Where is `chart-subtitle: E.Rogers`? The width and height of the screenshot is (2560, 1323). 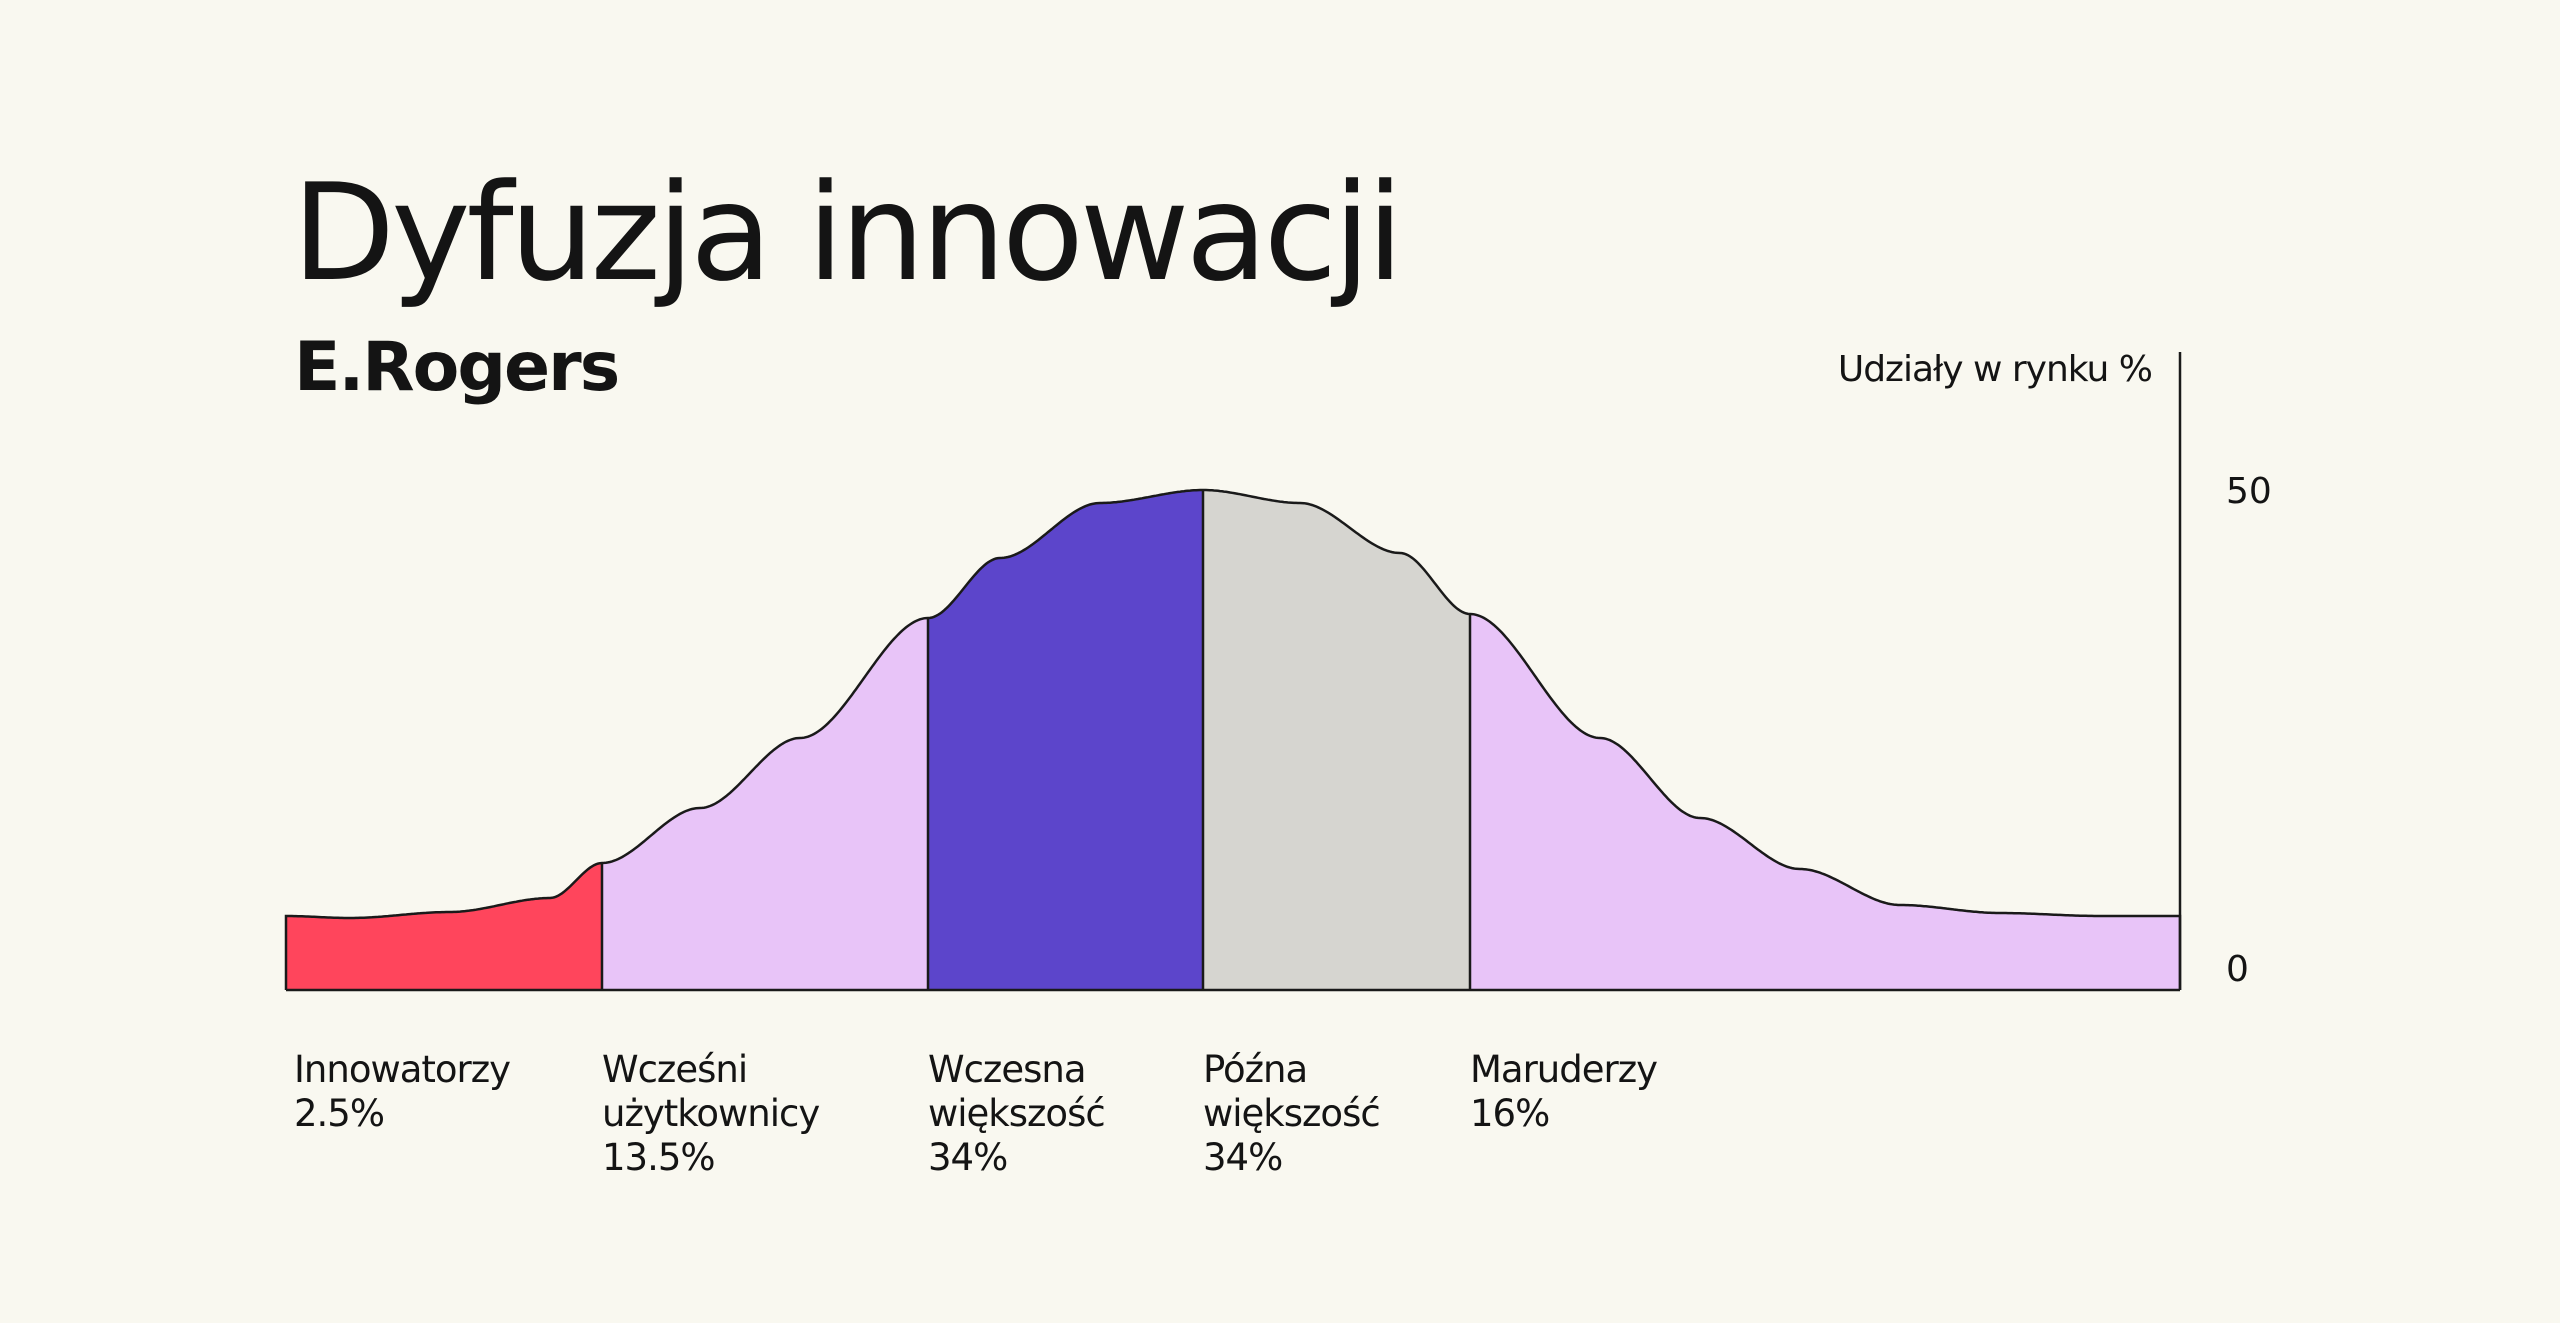 chart-subtitle: E.Rogers is located at coordinates (457, 367).